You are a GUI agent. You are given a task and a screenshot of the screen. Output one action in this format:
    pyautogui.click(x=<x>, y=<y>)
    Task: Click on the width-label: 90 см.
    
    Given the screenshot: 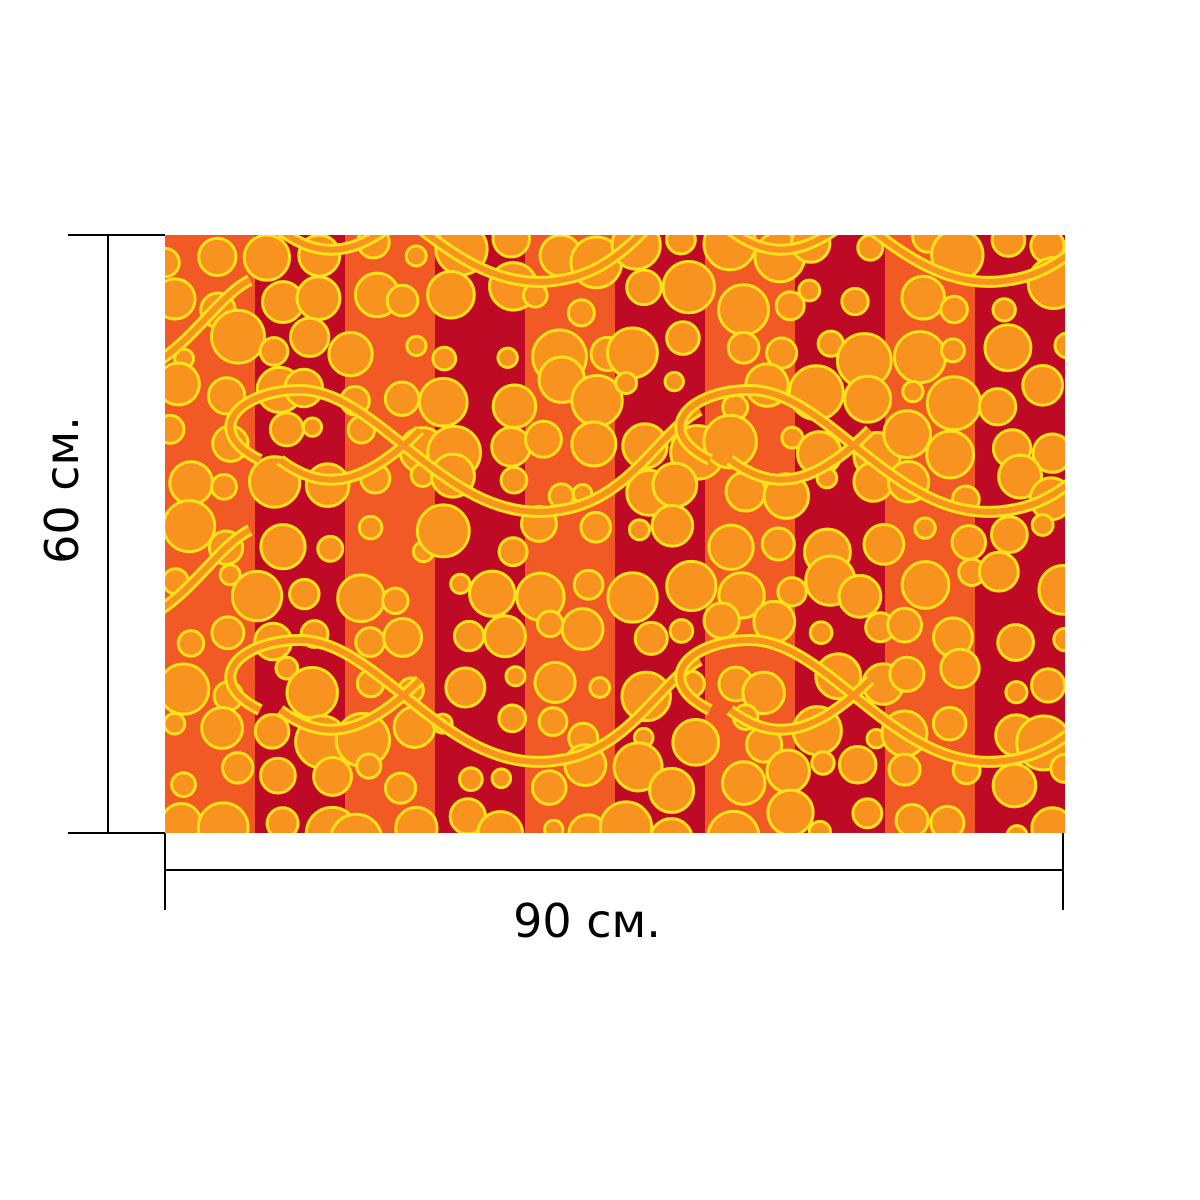 What is the action you would take?
    pyautogui.click(x=587, y=921)
    